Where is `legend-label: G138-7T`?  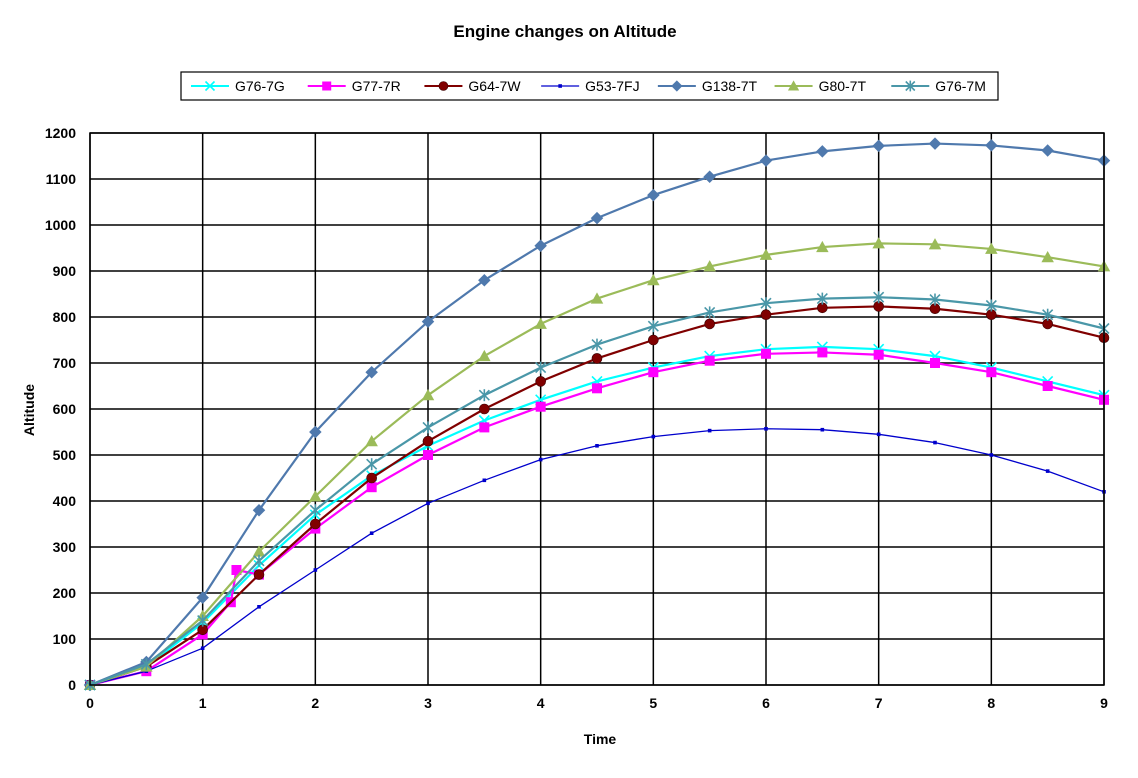 legend-label: G138-7T is located at coordinates (730, 86).